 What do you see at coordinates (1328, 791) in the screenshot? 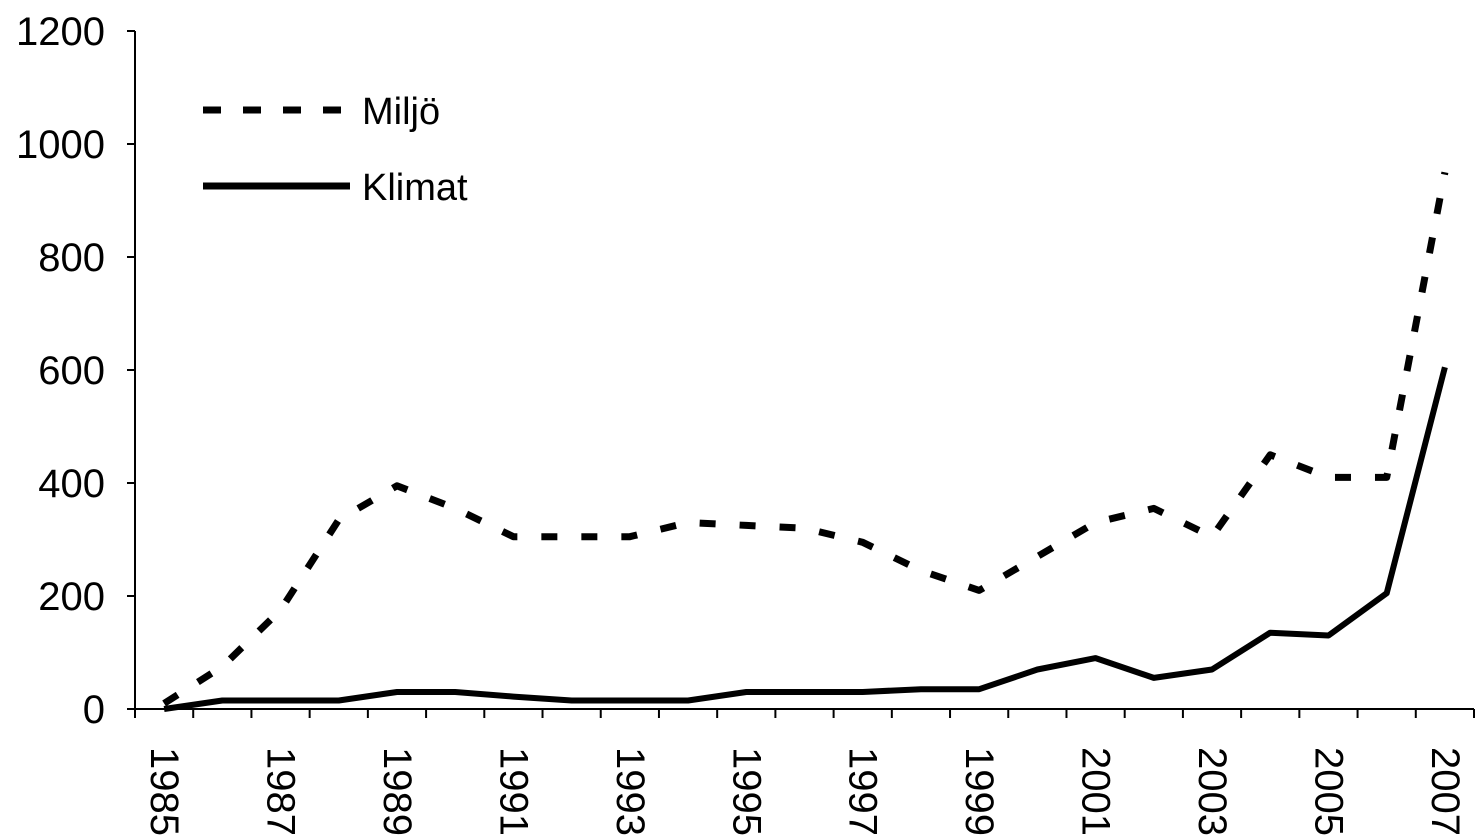
I see `x-tick-label: 2005` at bounding box center [1328, 791].